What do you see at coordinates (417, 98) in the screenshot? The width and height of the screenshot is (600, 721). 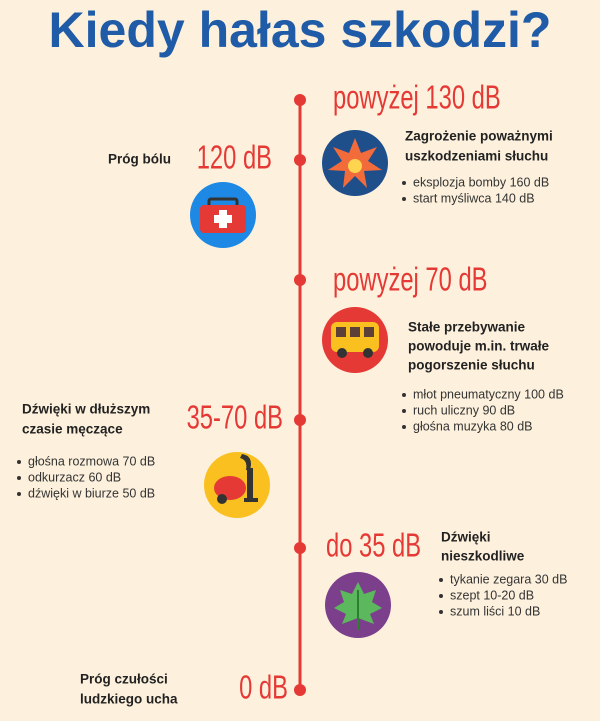 I see `level: powyżej 130 dB` at bounding box center [417, 98].